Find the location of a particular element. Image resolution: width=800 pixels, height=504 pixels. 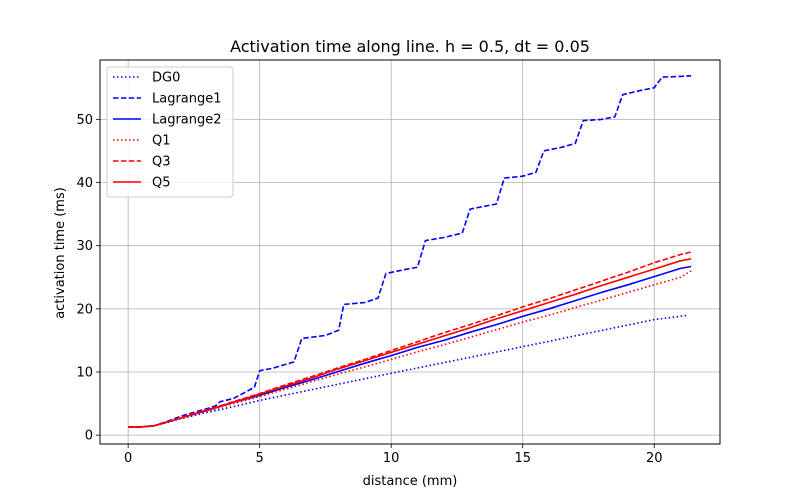

x-tick-label: 20 is located at coordinates (654, 458).